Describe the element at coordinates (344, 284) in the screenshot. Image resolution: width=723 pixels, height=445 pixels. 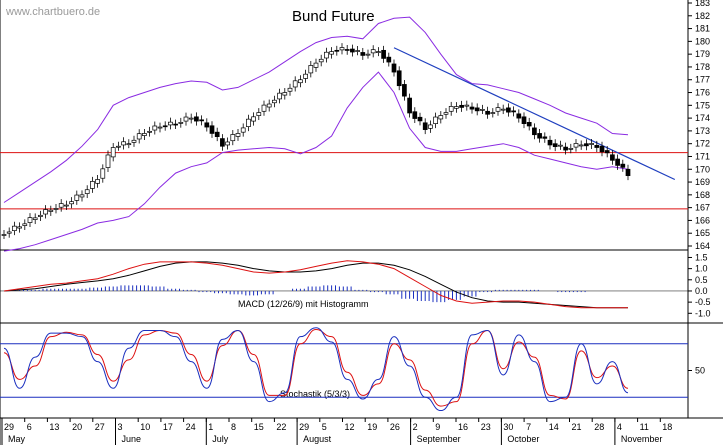
I see `macd-panel` at that location.